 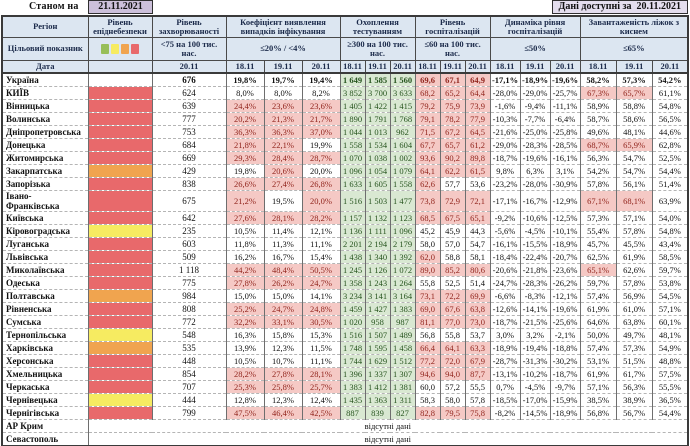 I want to click on bed-occupancy-cell: 60,1%, so click(x=670, y=322).